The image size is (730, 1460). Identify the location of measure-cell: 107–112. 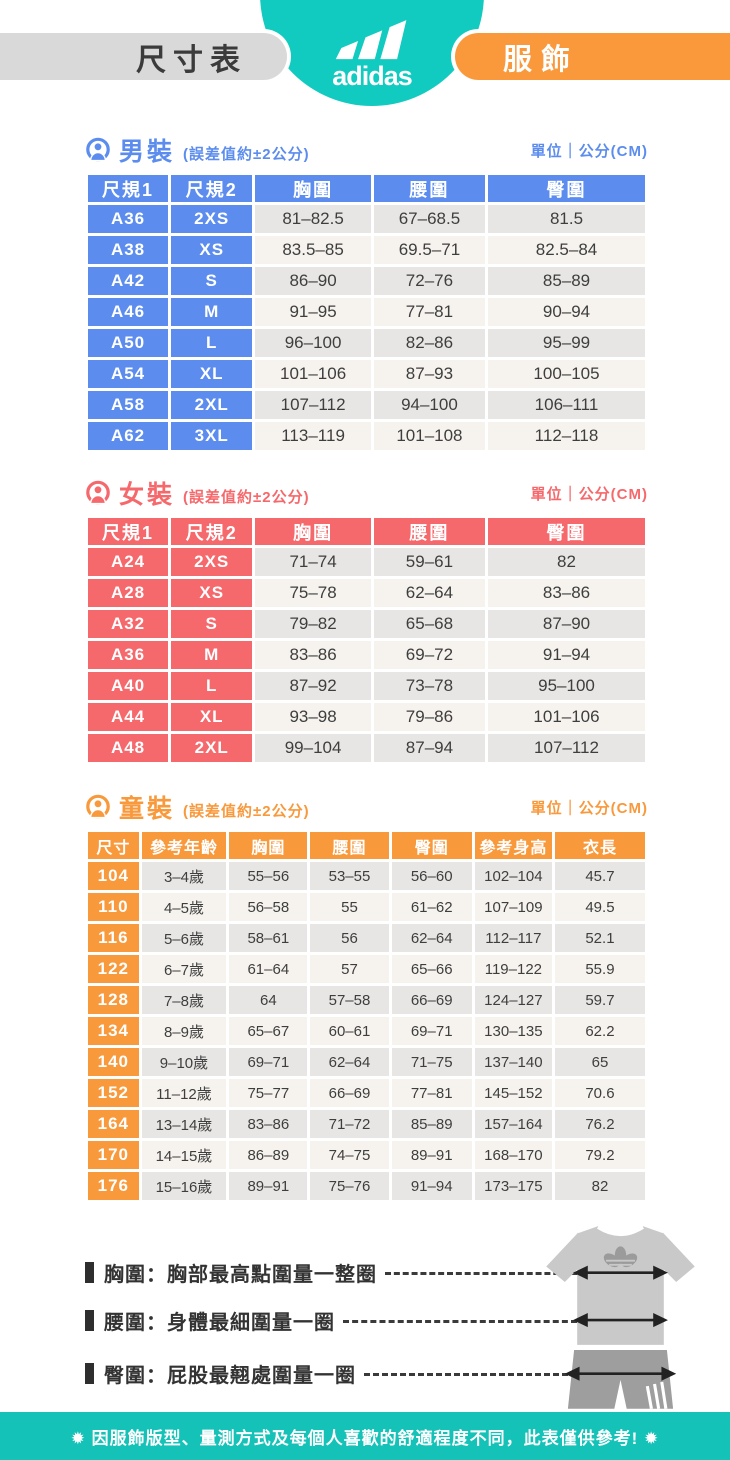
(313, 405).